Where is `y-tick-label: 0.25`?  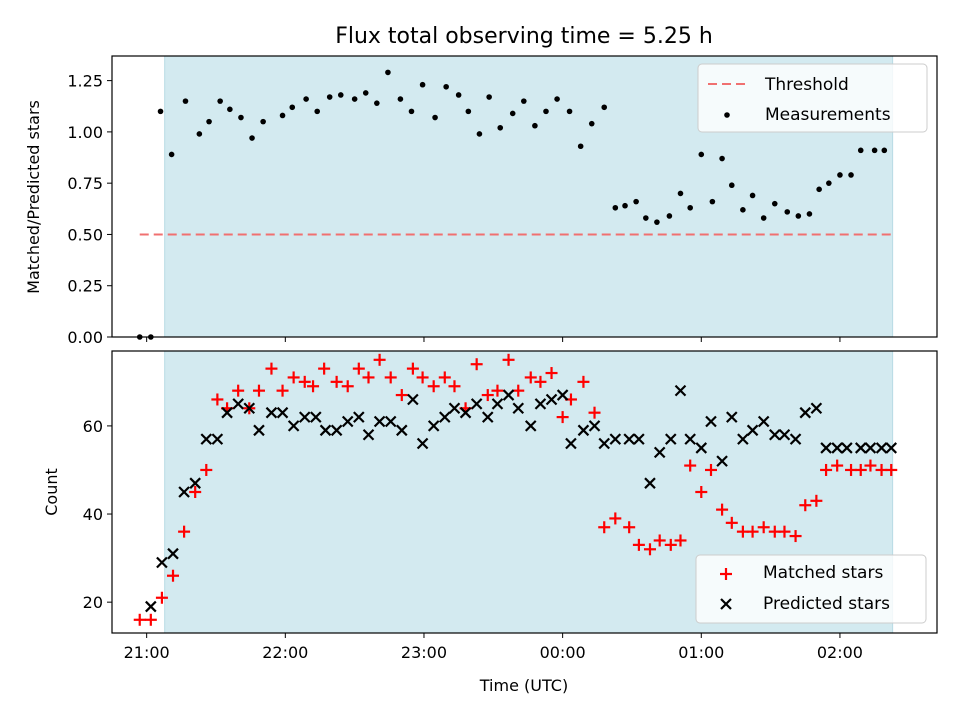
y-tick-label: 0.25 is located at coordinates (85, 286).